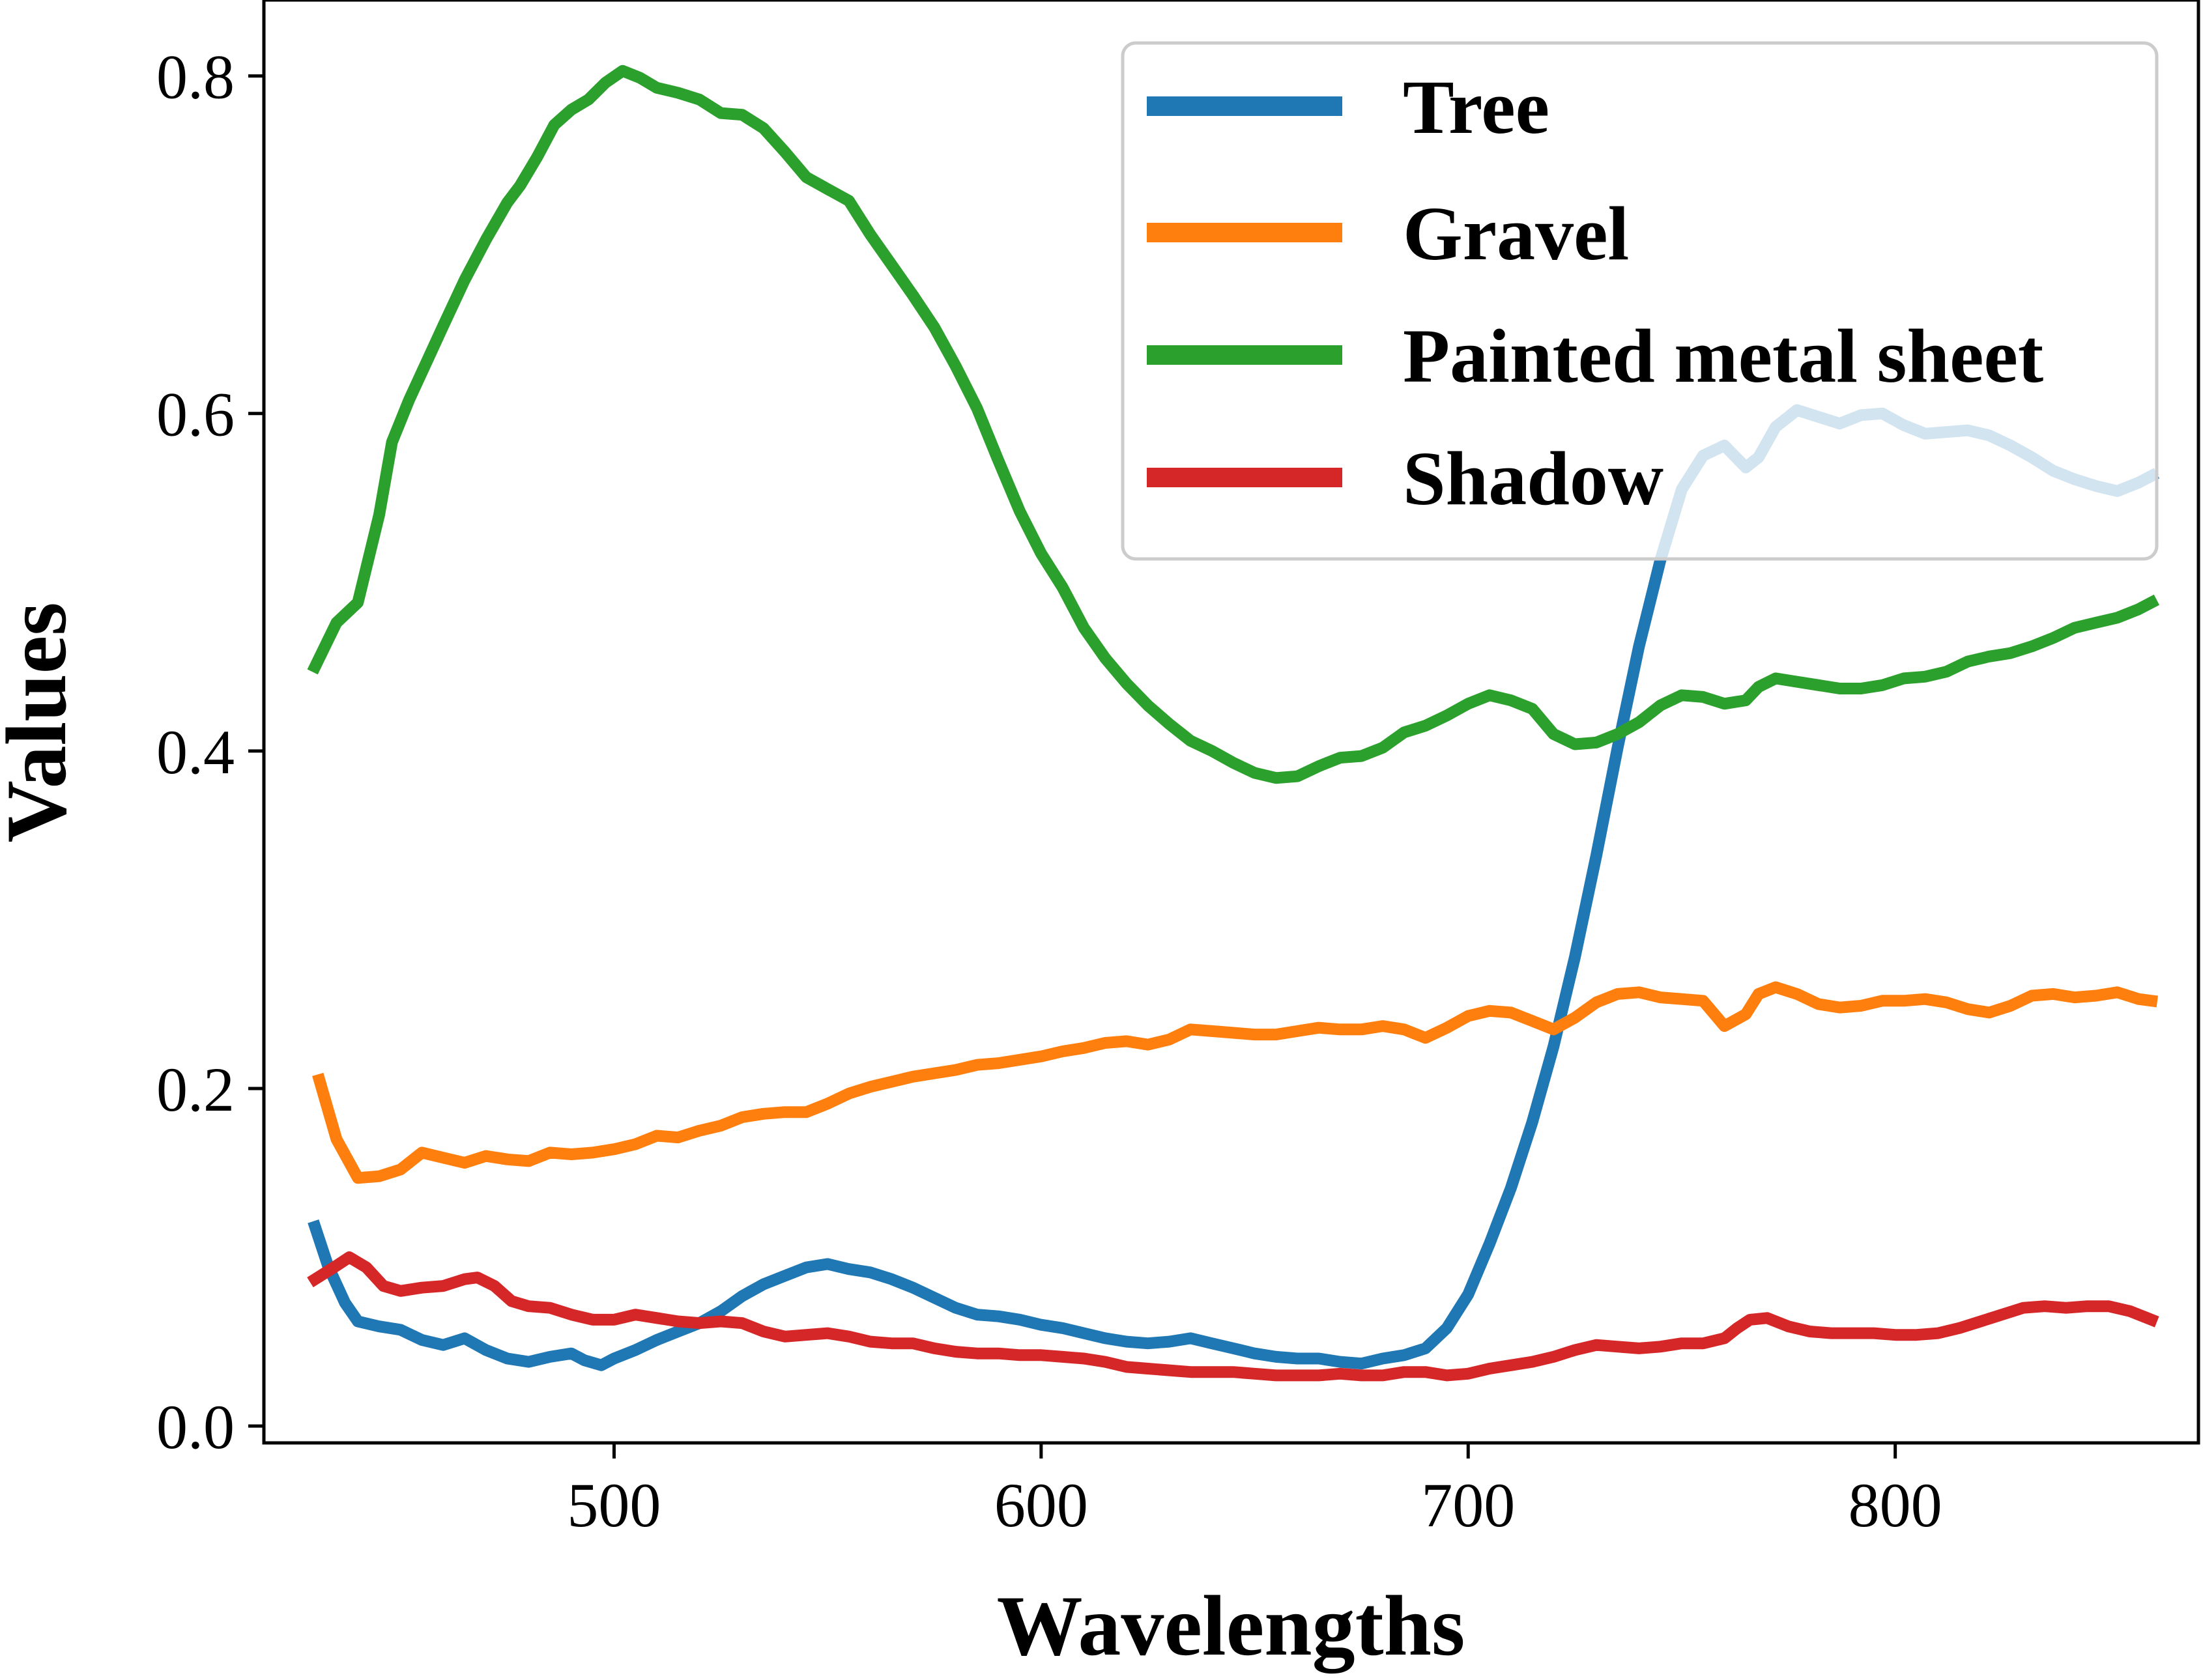 Image resolution: width=2203 pixels, height=1680 pixels. What do you see at coordinates (614, 1505) in the screenshot?
I see `x-tick-label: 500` at bounding box center [614, 1505].